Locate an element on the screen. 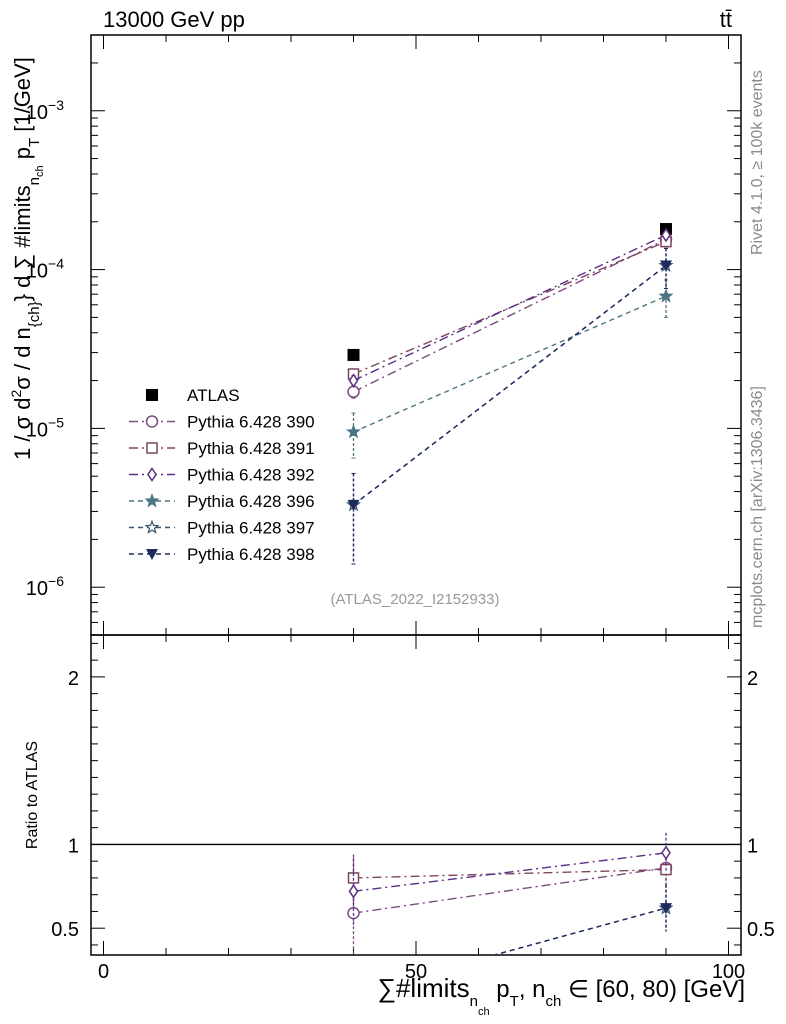  series-p390 is located at coordinates (510, 316).